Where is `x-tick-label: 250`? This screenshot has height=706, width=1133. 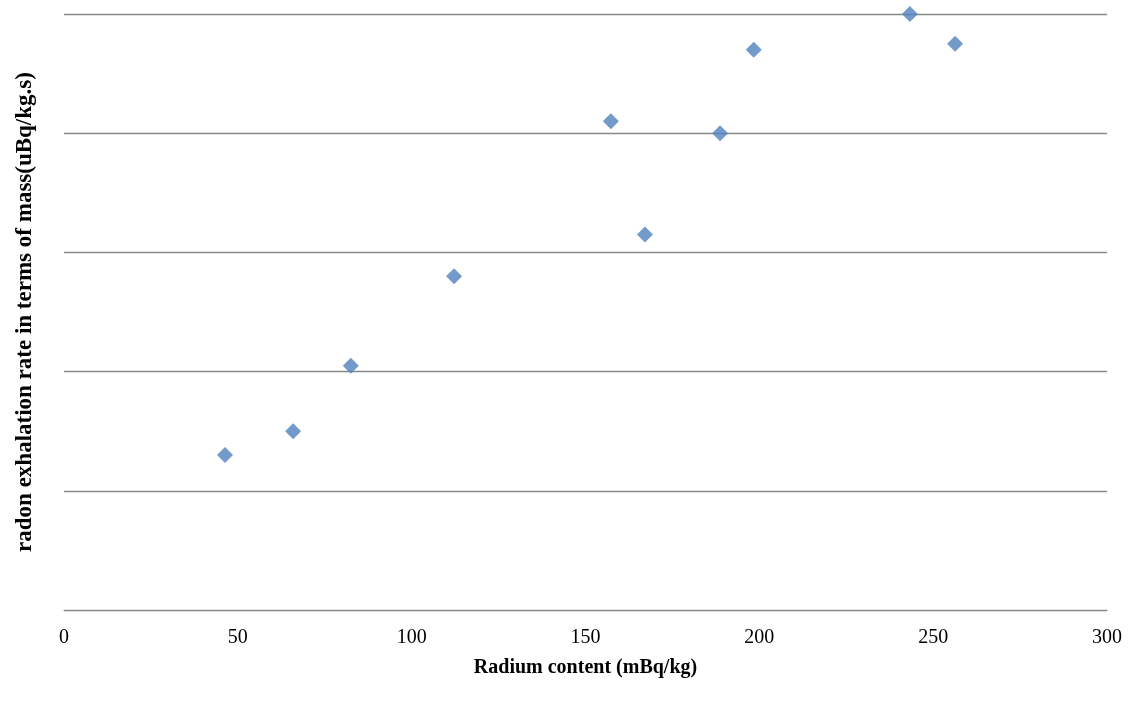
x-tick-label: 250 is located at coordinates (933, 636).